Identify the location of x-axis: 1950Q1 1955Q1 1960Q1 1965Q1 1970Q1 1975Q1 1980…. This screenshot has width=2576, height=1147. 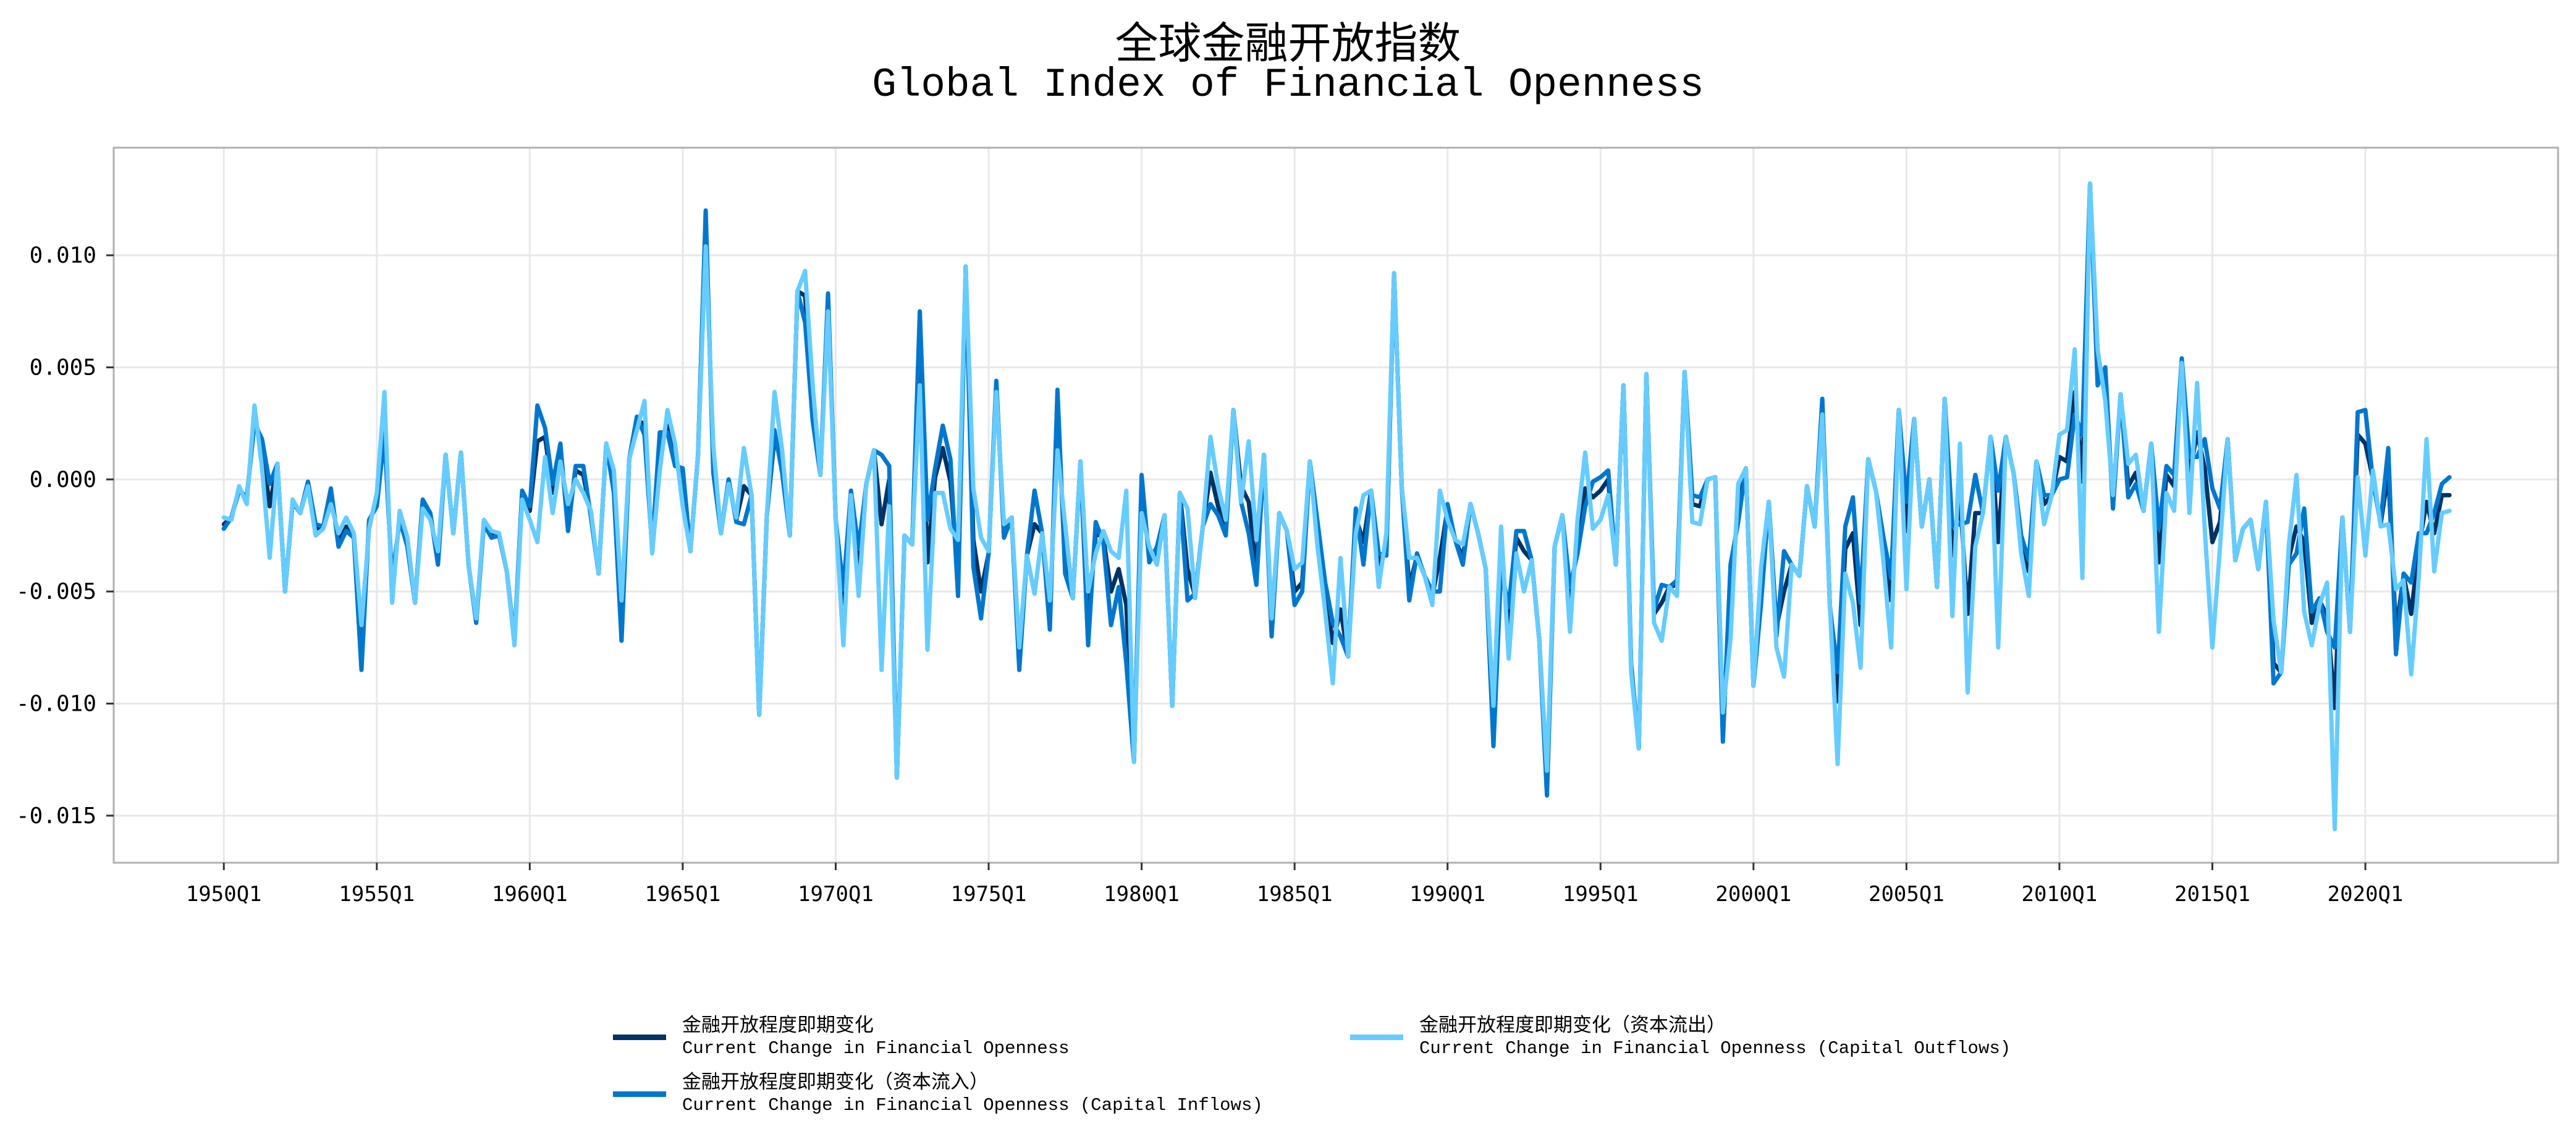
(1295, 885).